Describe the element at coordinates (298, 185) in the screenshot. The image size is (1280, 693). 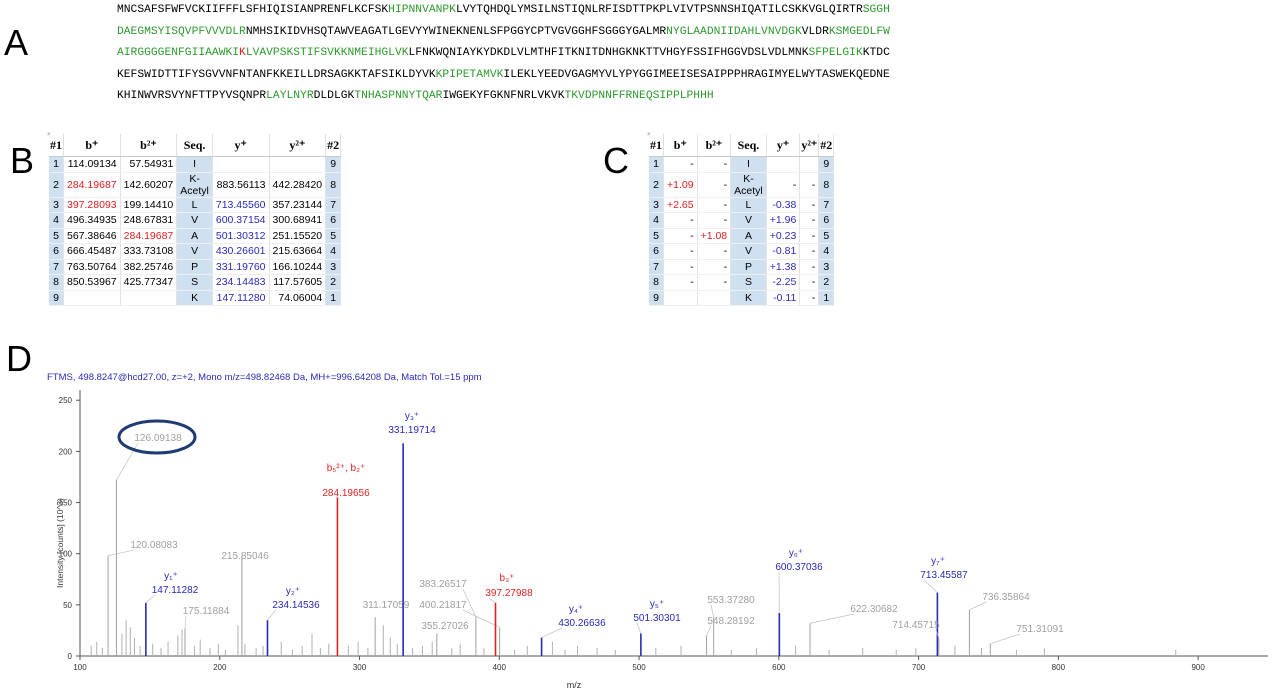
I see `table-cell-y2: 442.28420` at that location.